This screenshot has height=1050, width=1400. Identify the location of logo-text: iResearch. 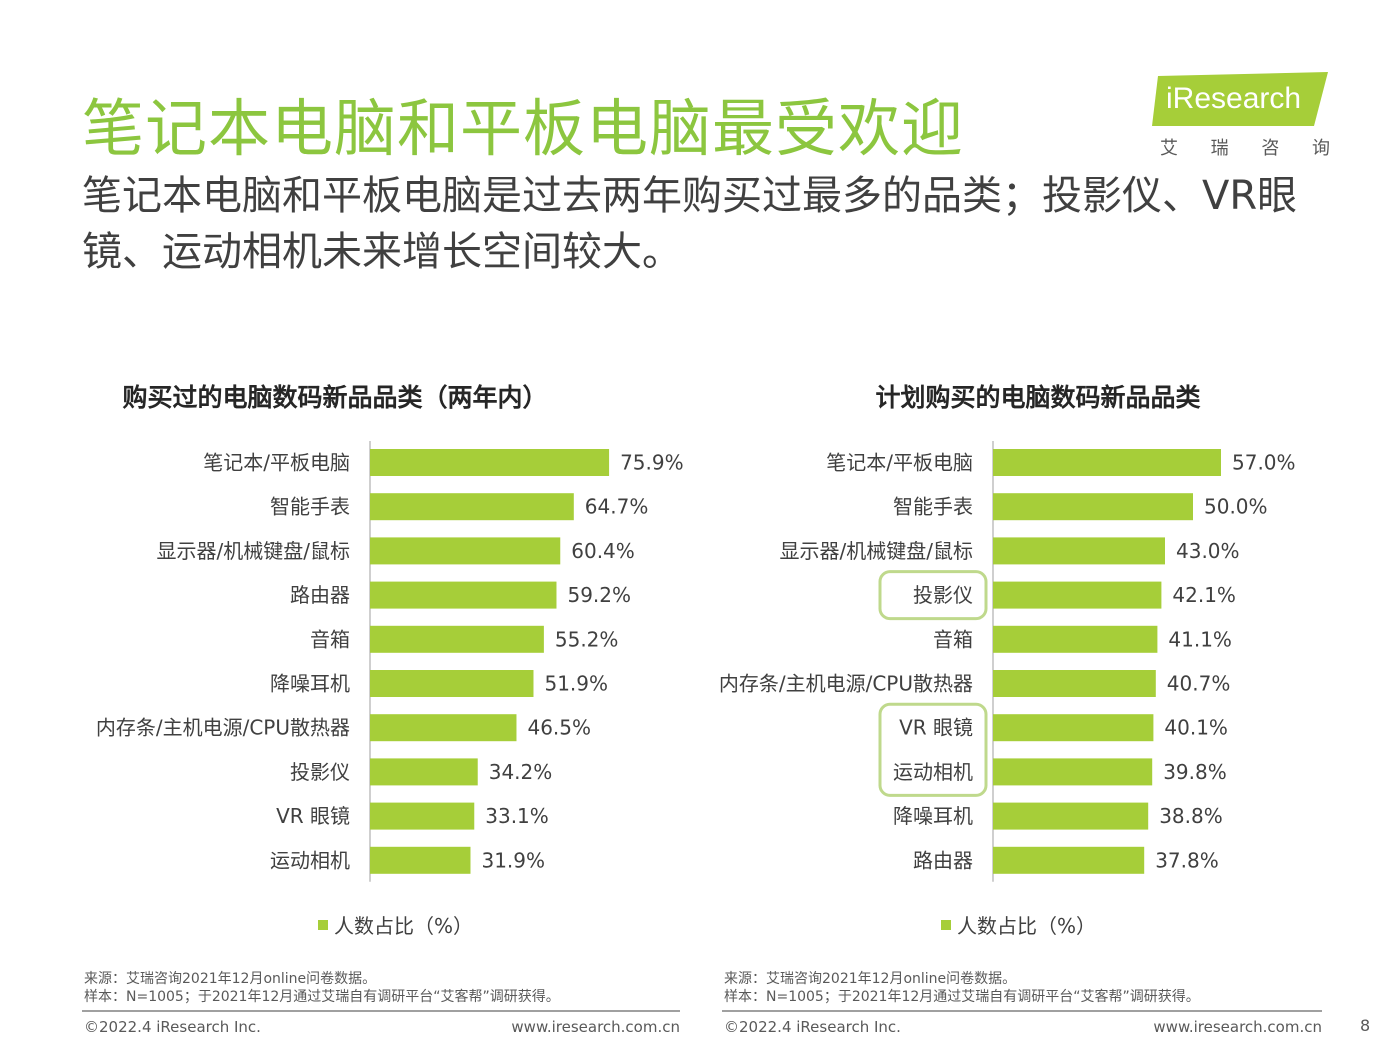
(1234, 98).